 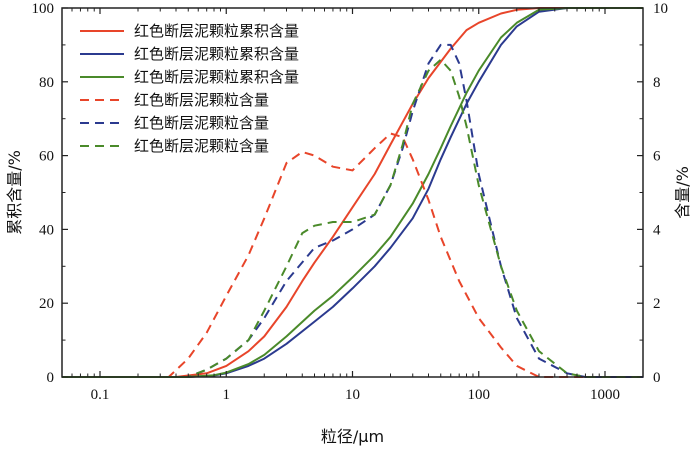 I want to click on y-right-tick-label: 10, so click(x=660, y=9).